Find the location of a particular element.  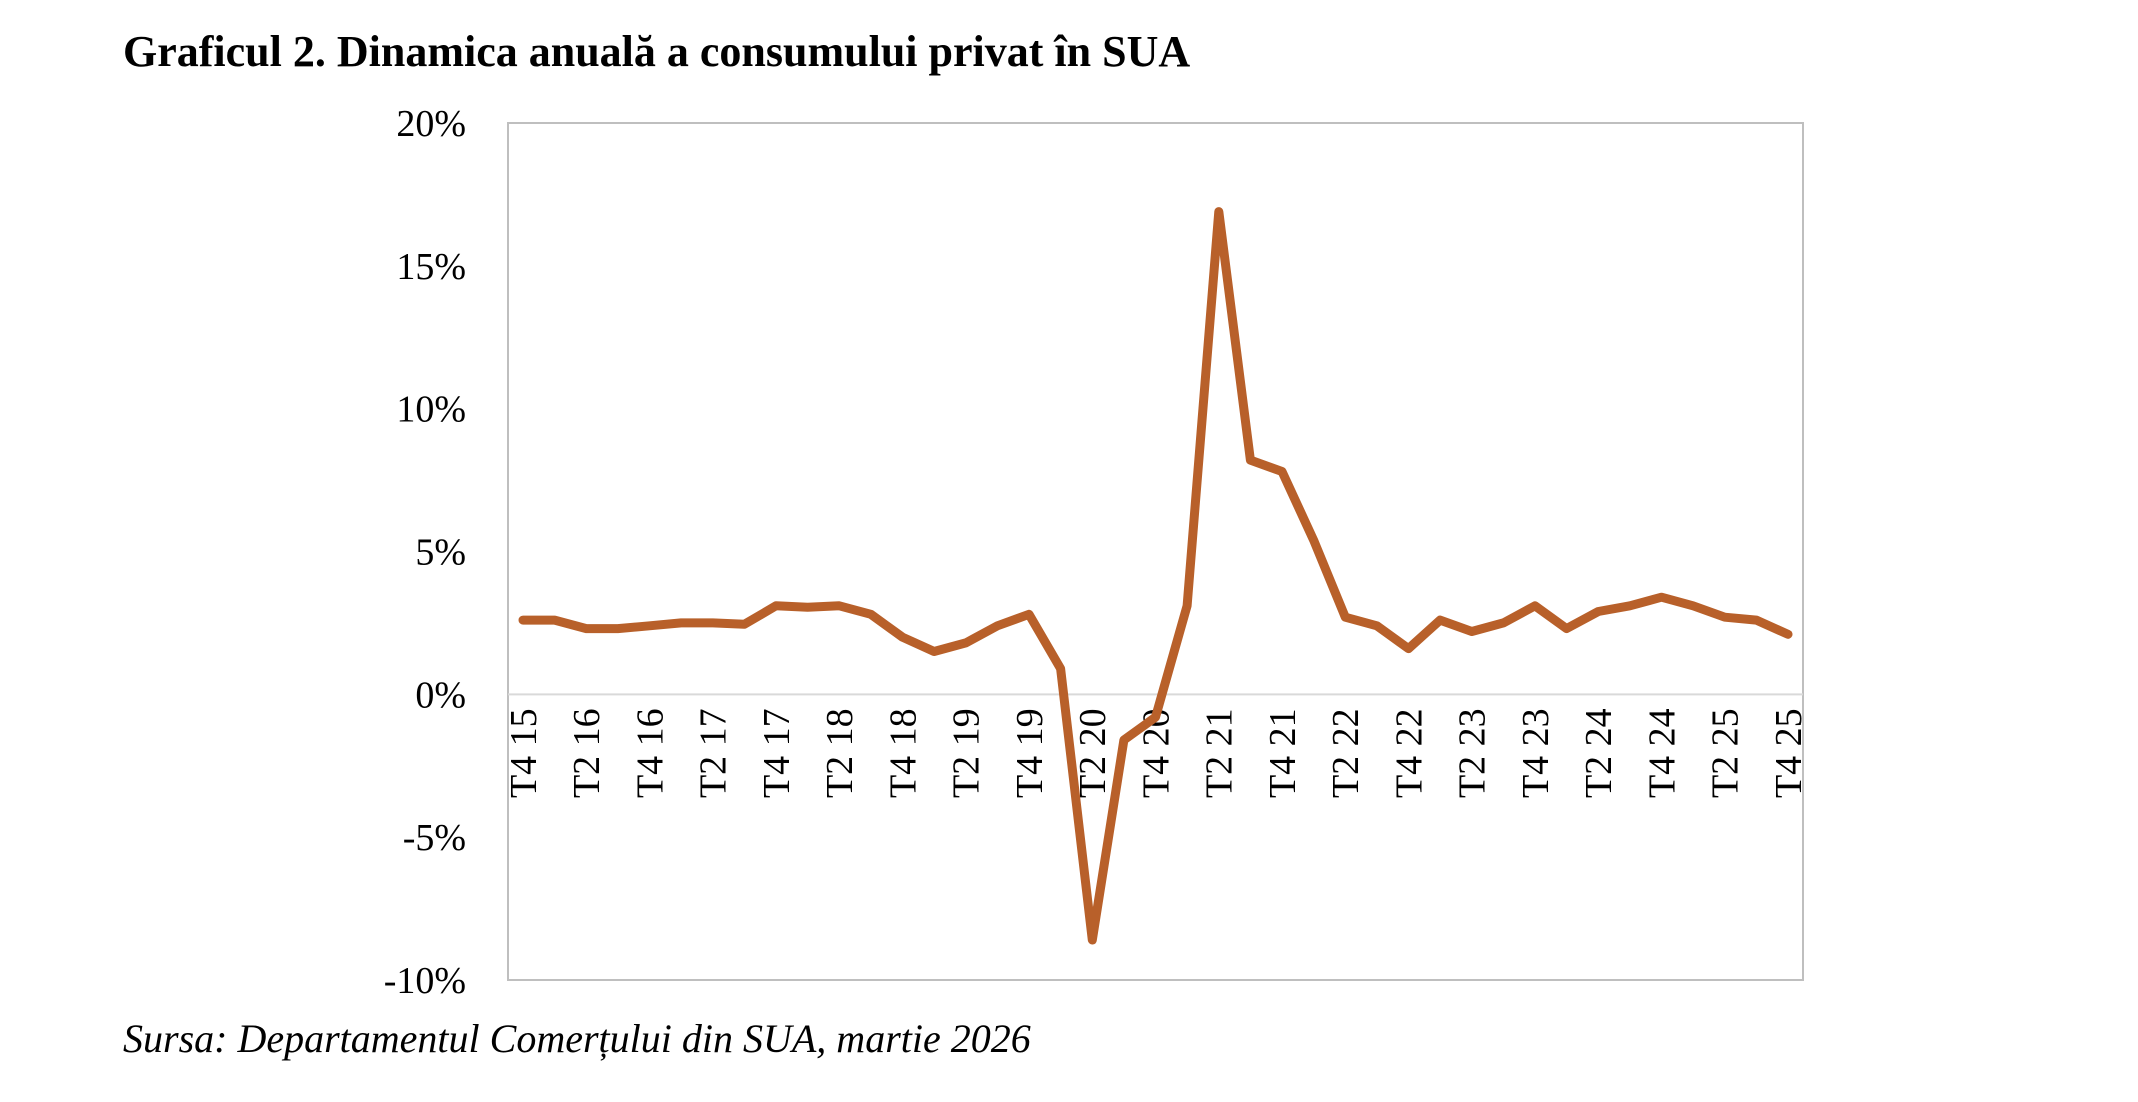

x-tick-label: T4 25 is located at coordinates (1789, 753).